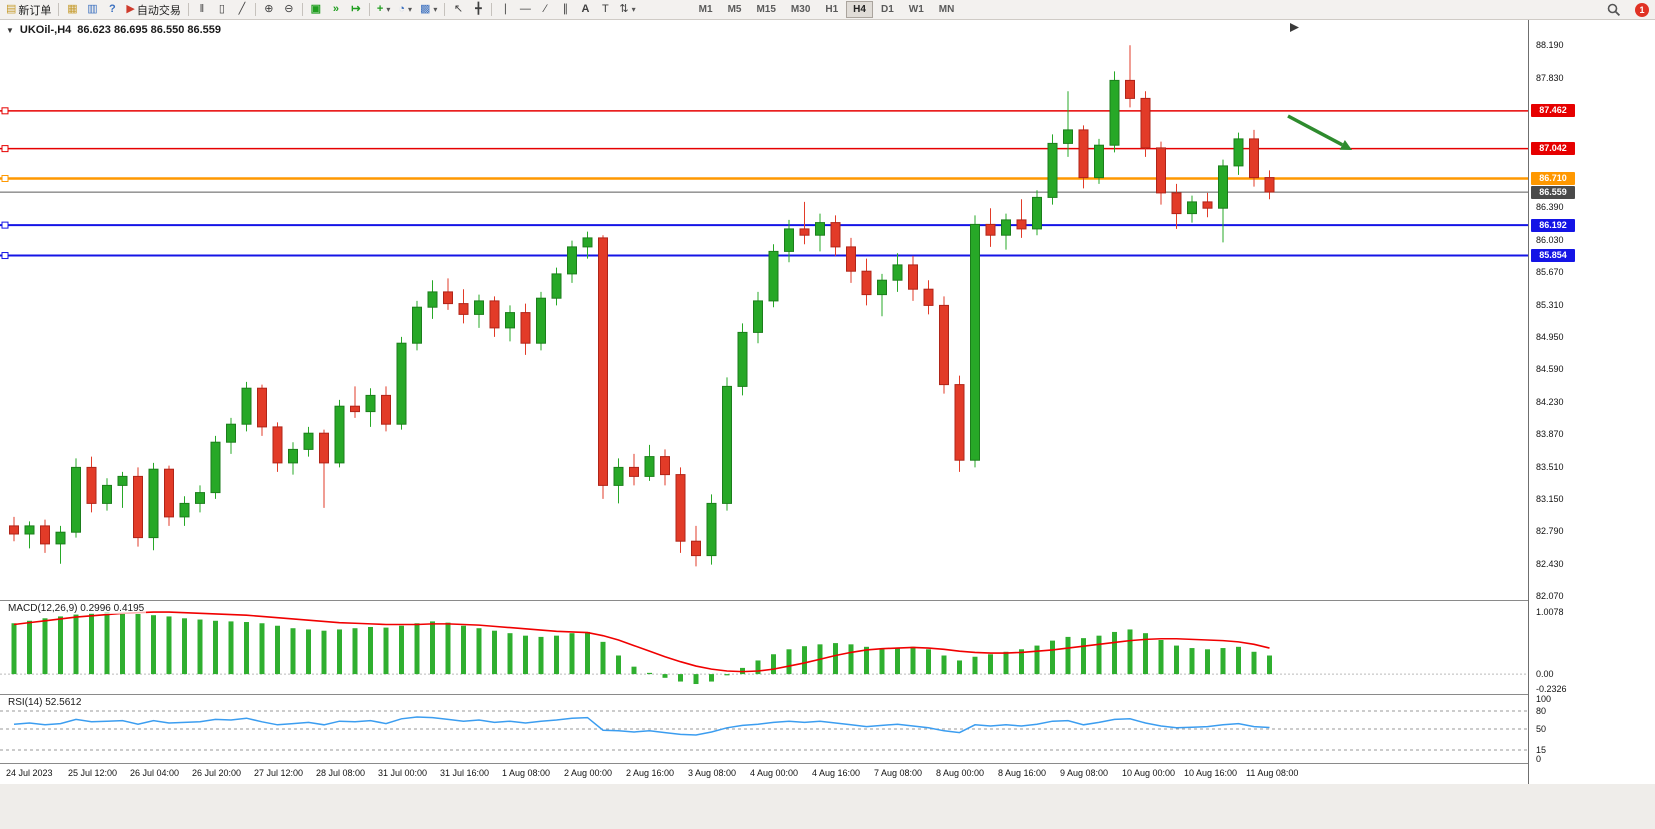 The width and height of the screenshot is (1655, 829). I want to click on zoom-in-button: ⊕, so click(269, 10).